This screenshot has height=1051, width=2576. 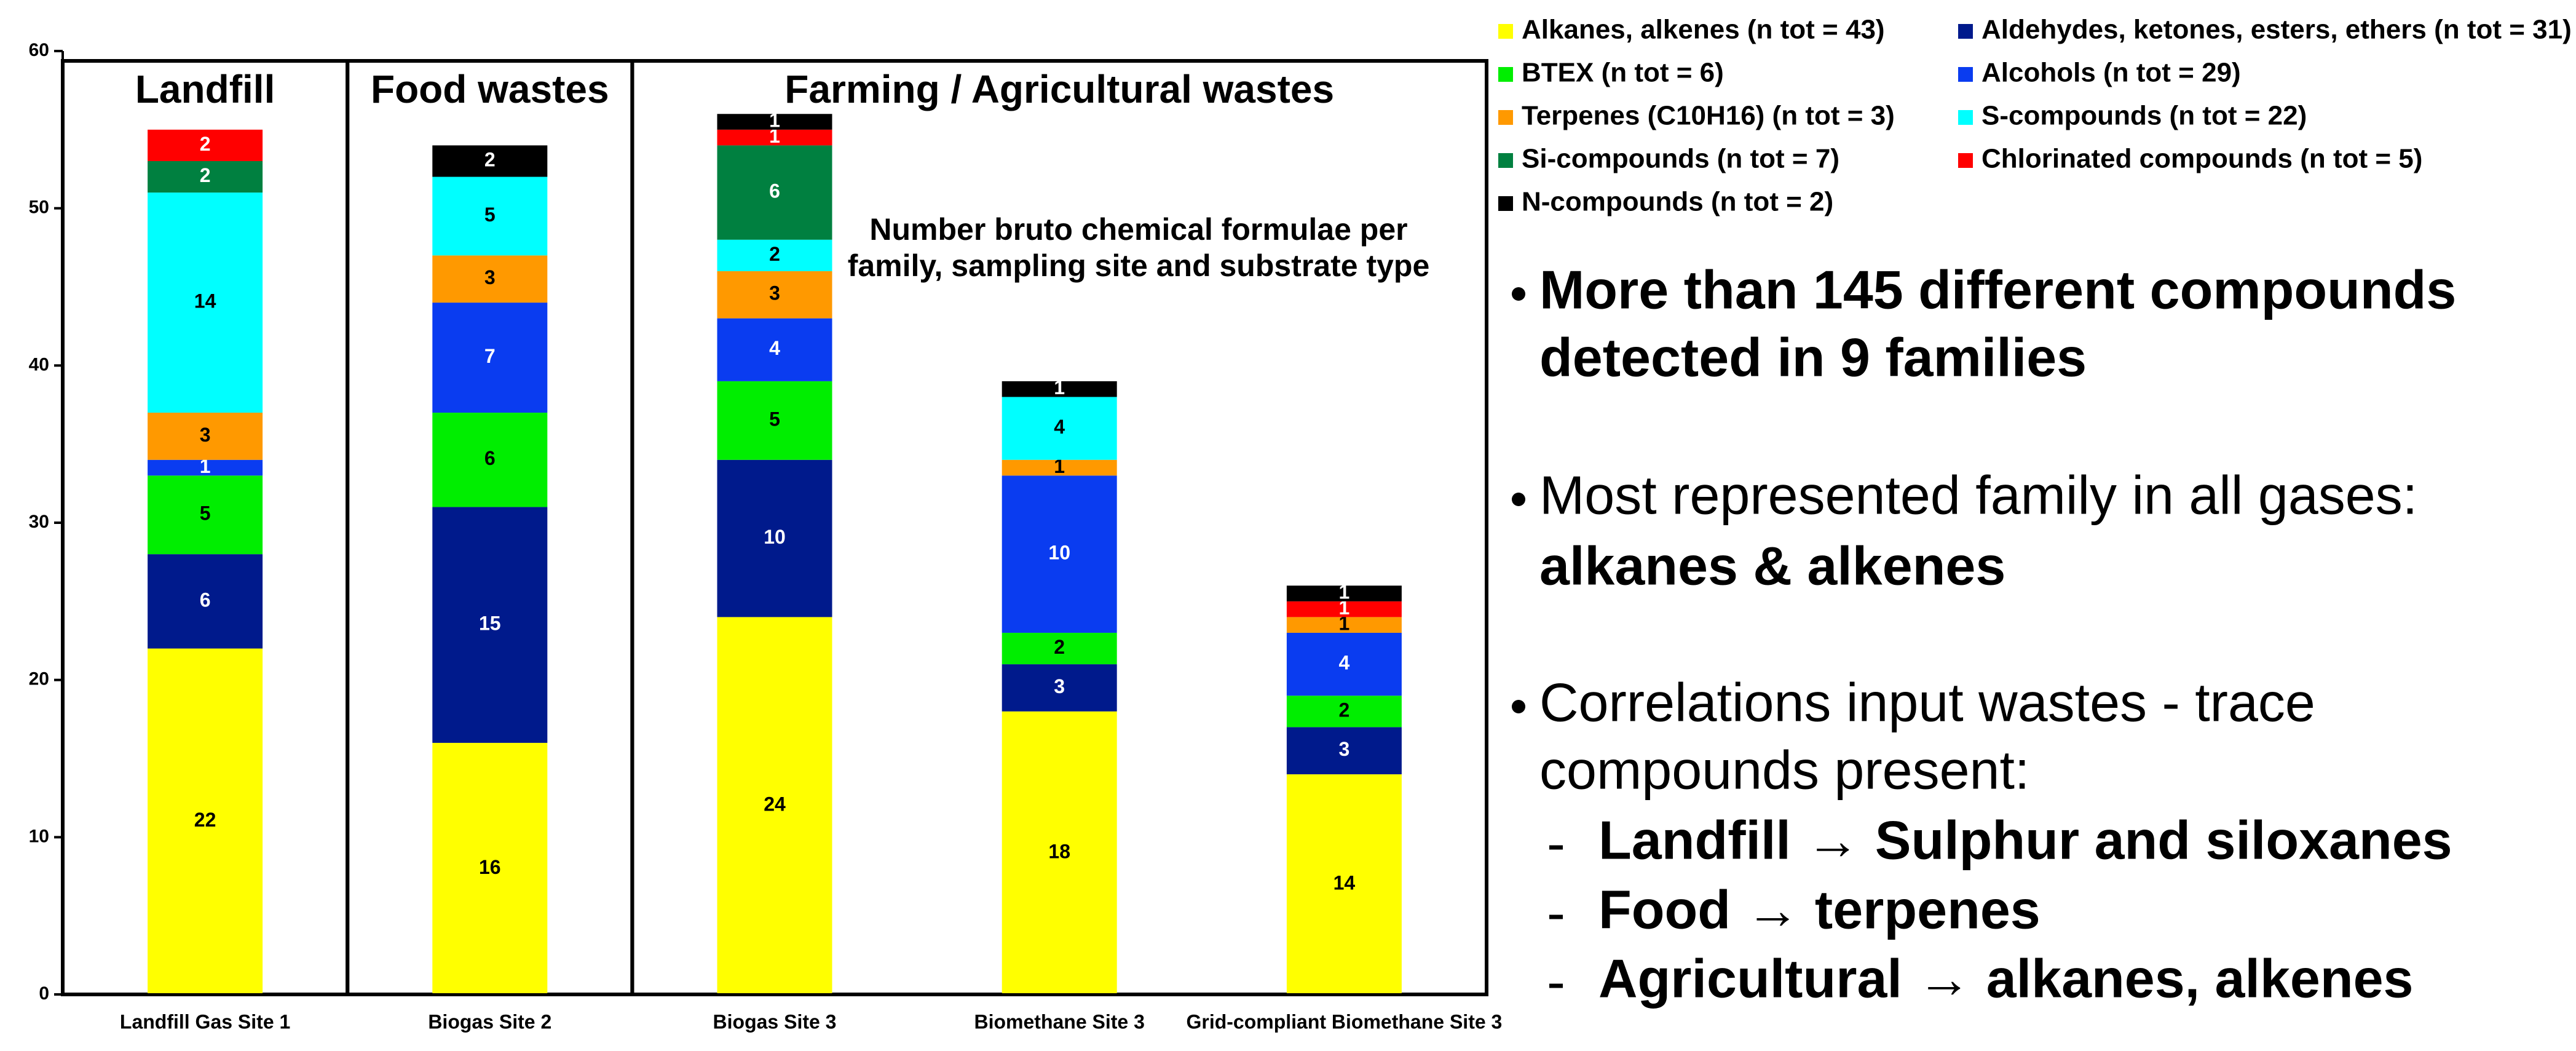 What do you see at coordinates (1680, 159) in the screenshot?
I see `legend-label: Si-compounds (n tot = 7)` at bounding box center [1680, 159].